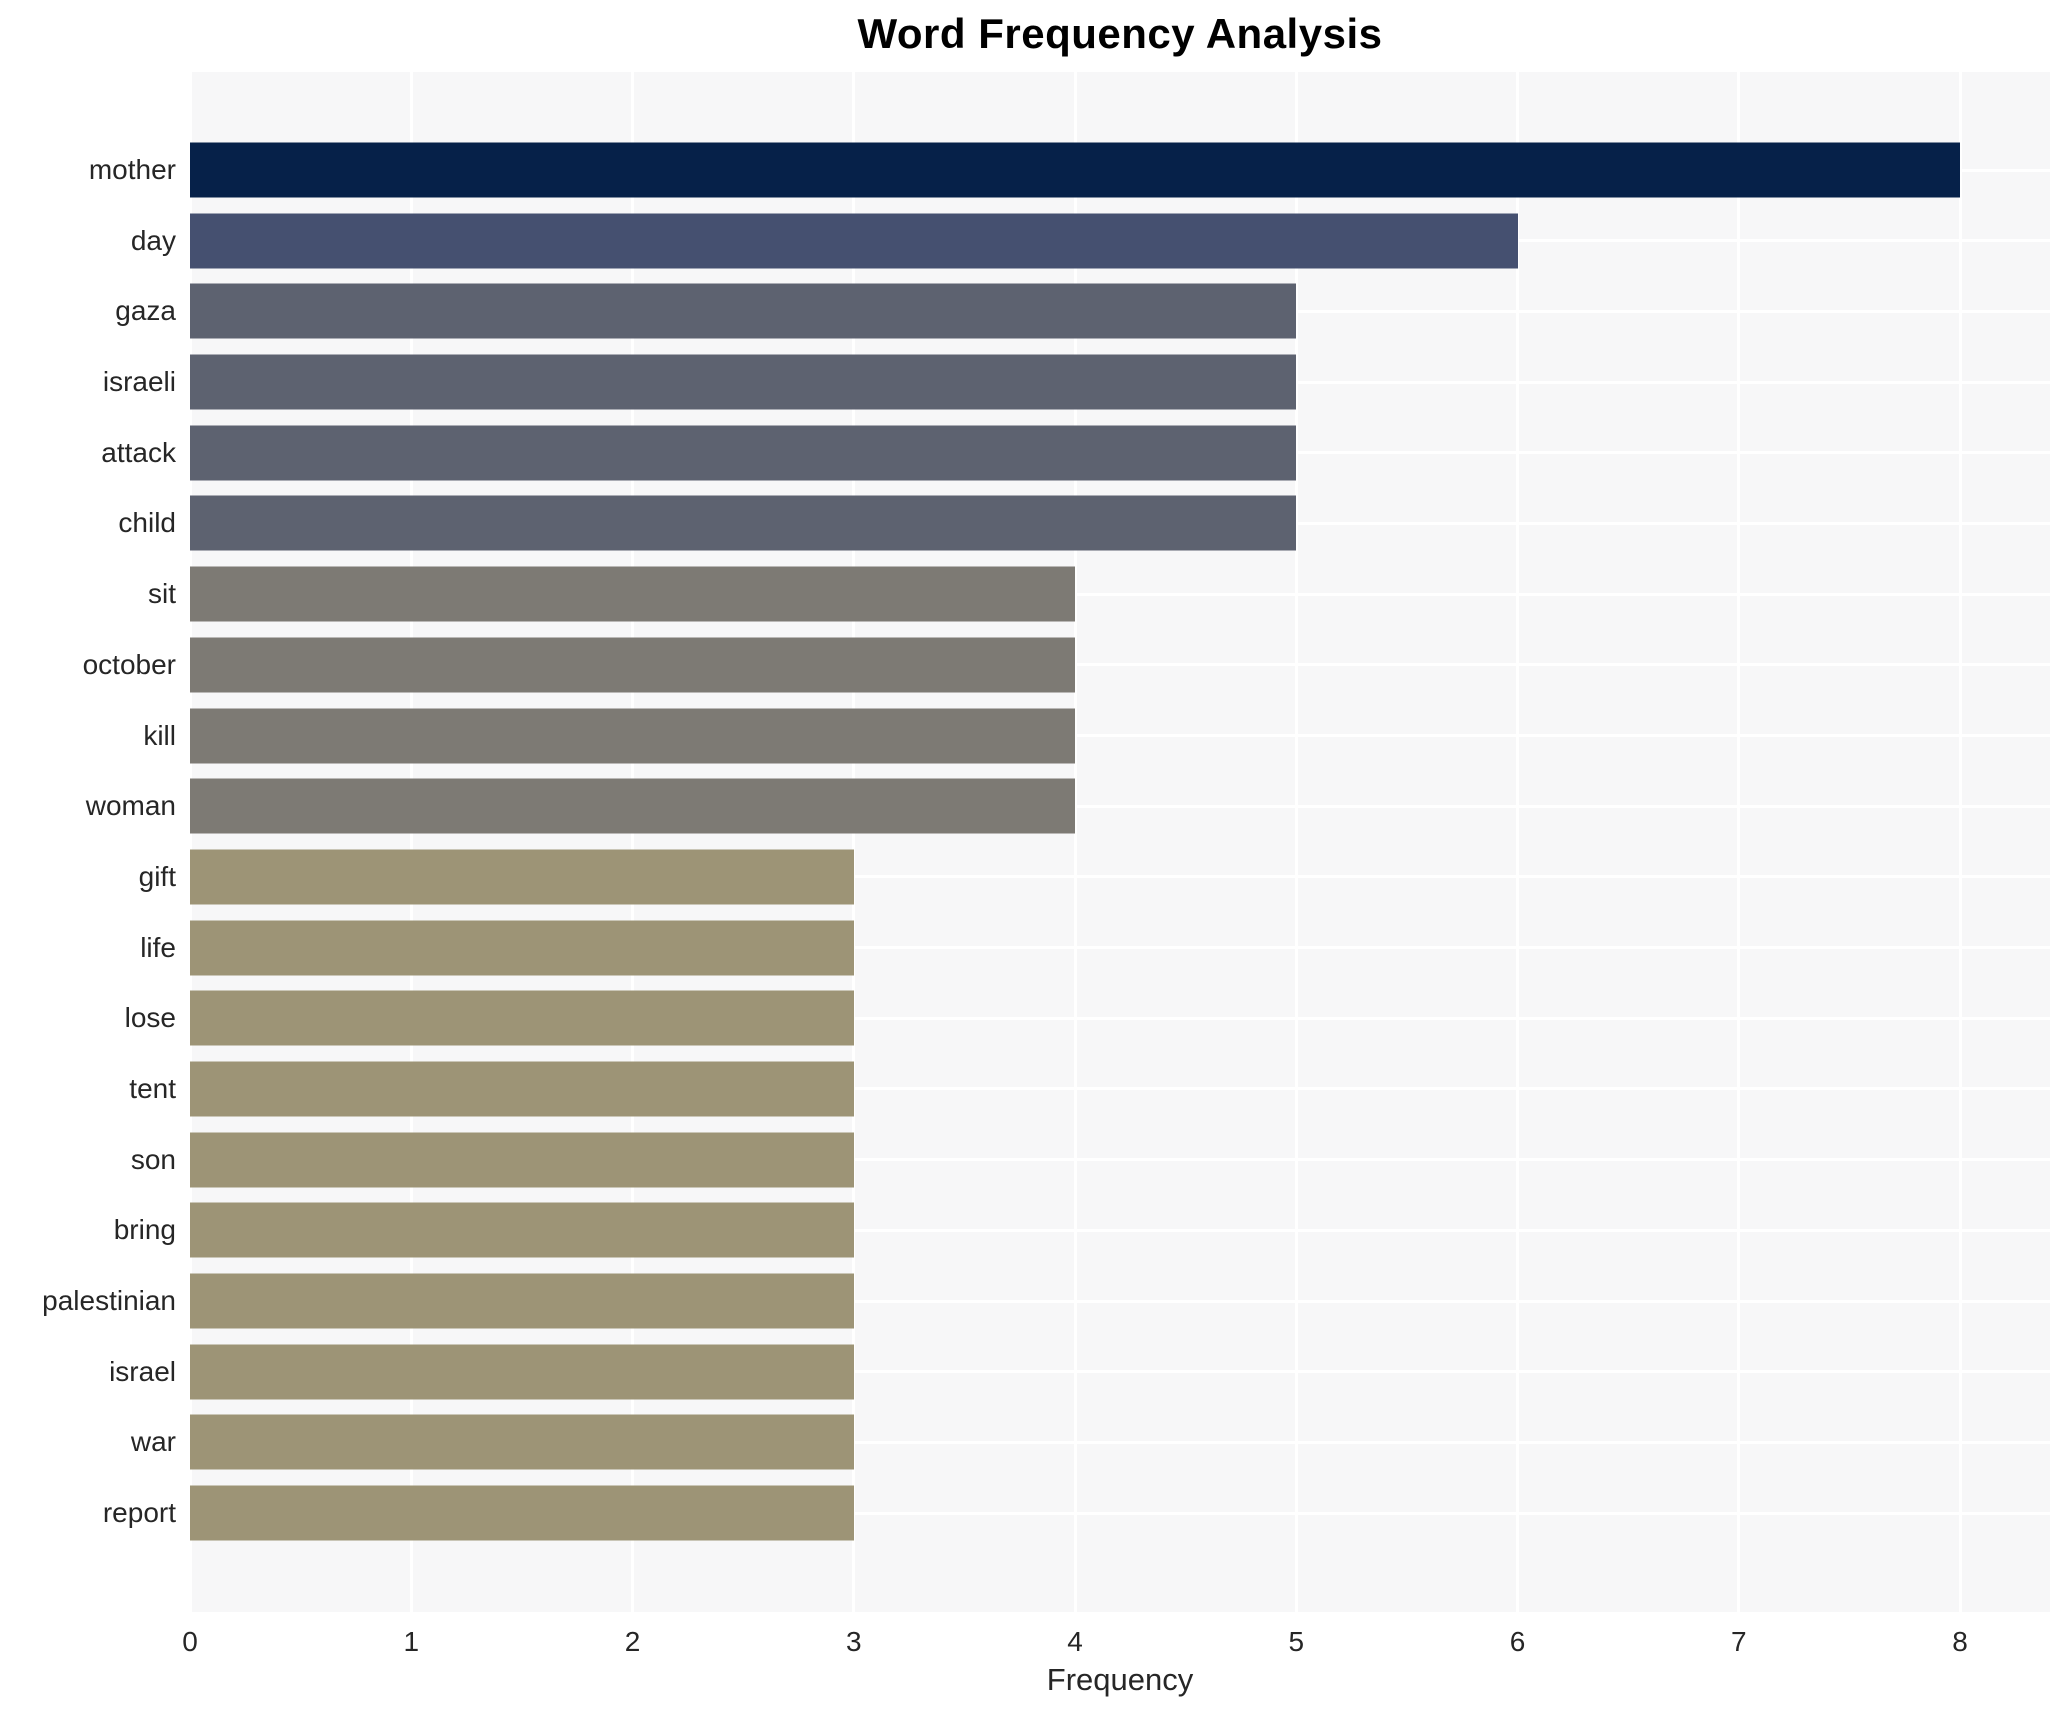  Describe the element at coordinates (743, 311) in the screenshot. I see `bar-gaza` at that location.